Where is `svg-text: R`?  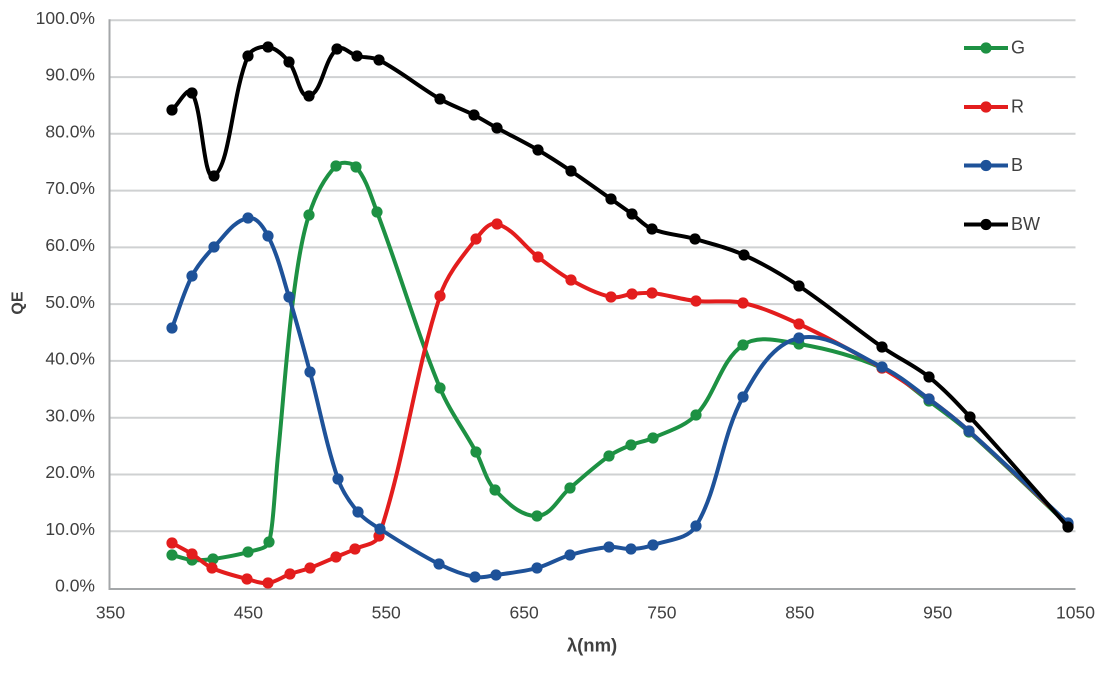 svg-text: R is located at coordinates (1017, 107).